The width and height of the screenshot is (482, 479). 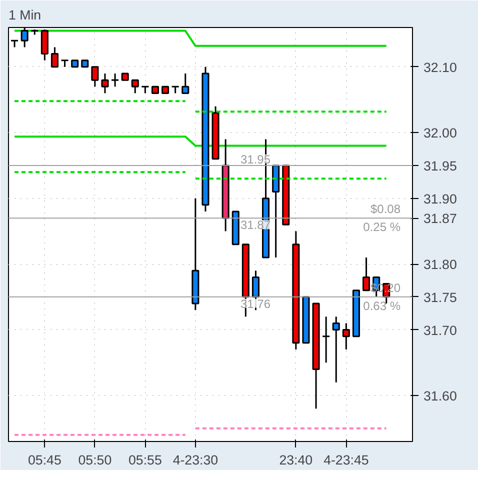 I want to click on y-tick-label: 31.90, so click(x=440, y=198).